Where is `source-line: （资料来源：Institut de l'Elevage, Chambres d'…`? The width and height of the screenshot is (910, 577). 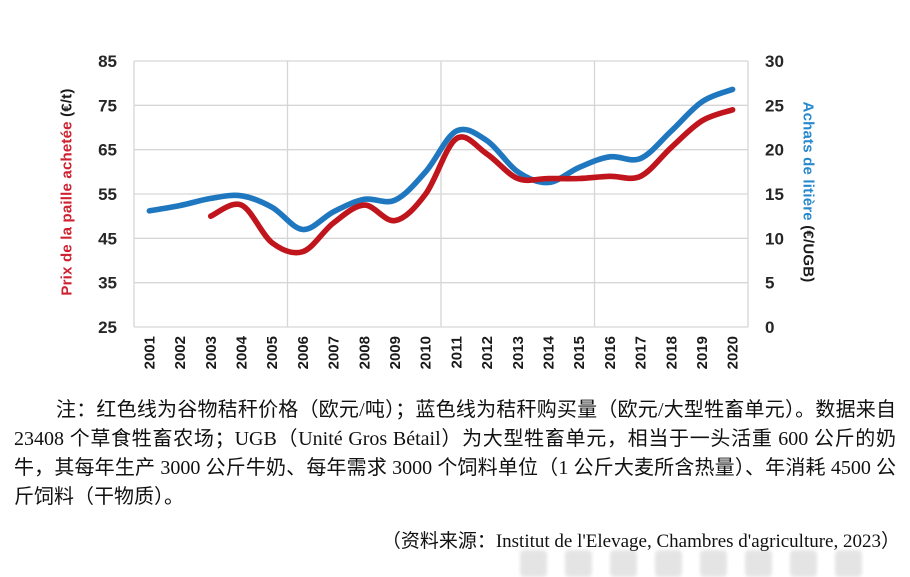 source-line: （资料来源：Institut de l'Elevage, Chambres d'… is located at coordinates (640, 541).